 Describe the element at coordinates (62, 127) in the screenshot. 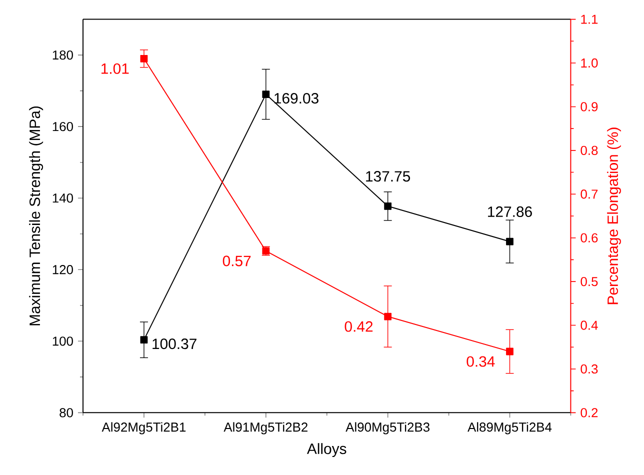

I see `y-tick-label: 160` at that location.